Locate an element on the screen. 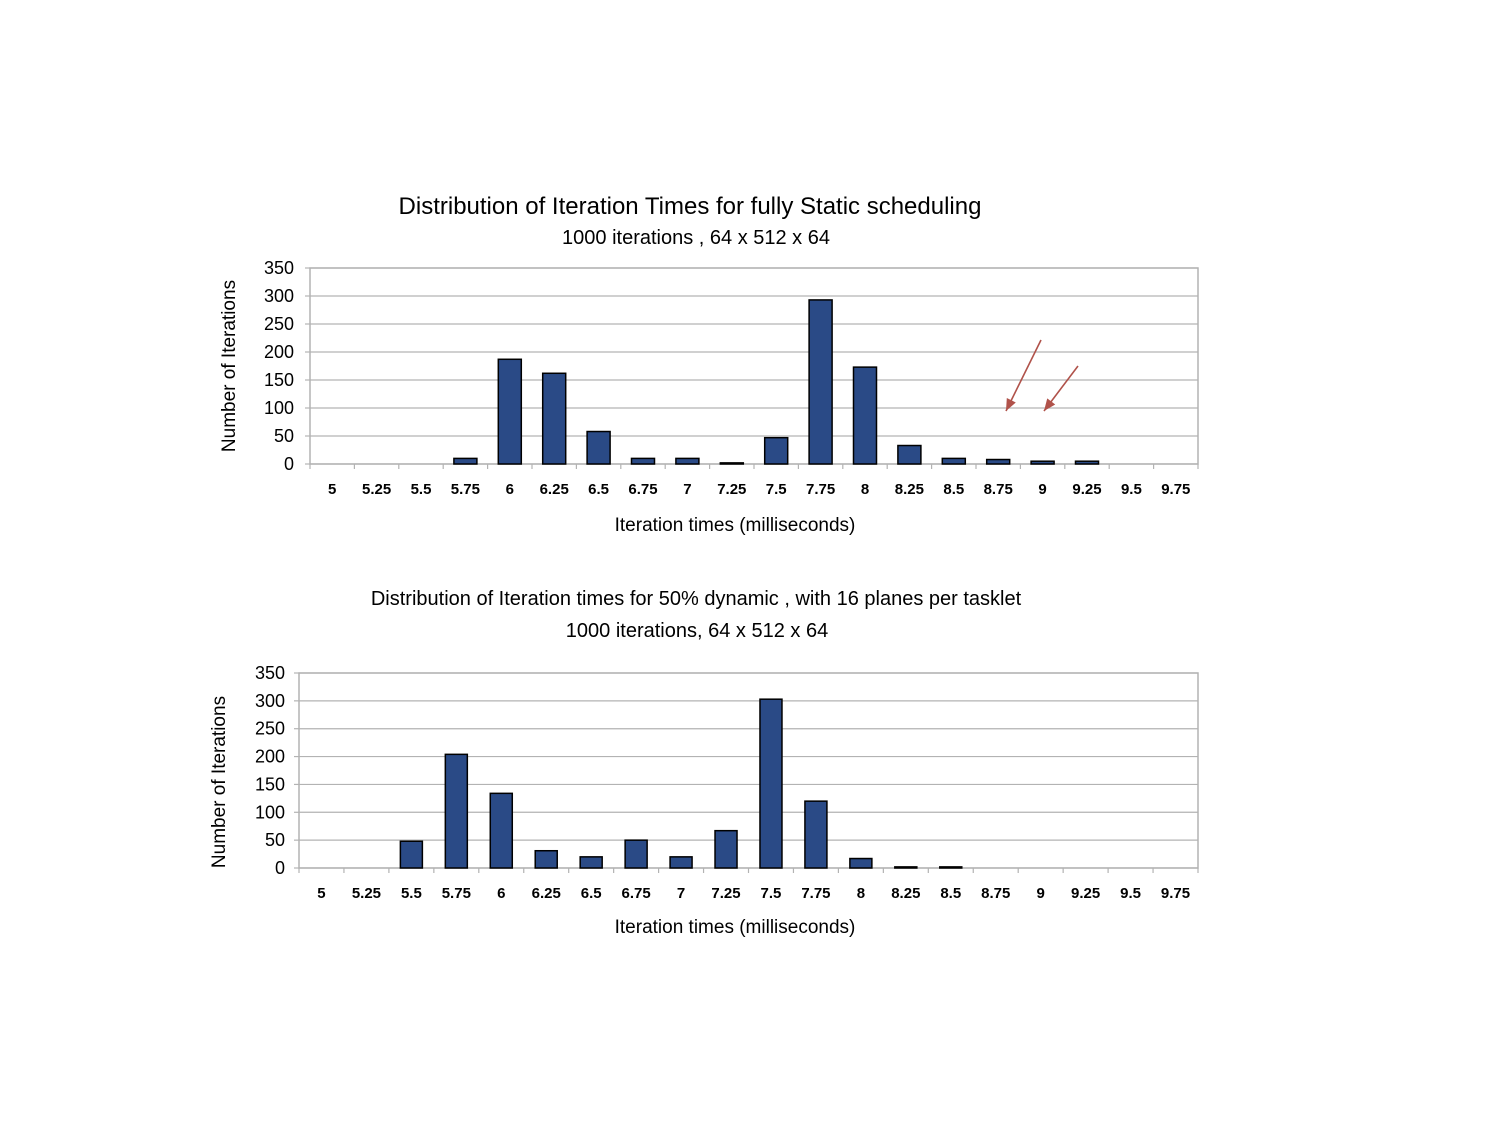  bar-8.75 is located at coordinates (998, 461).